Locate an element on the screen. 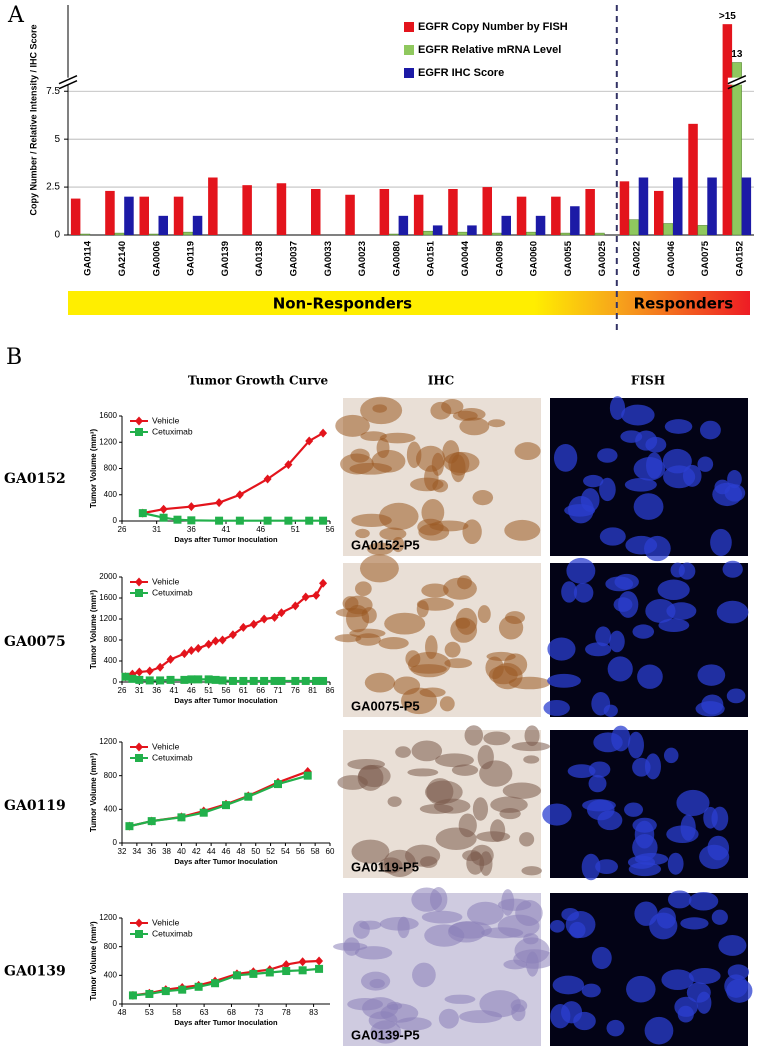  y-tick-label: 1600 is located at coordinates (108, 597).